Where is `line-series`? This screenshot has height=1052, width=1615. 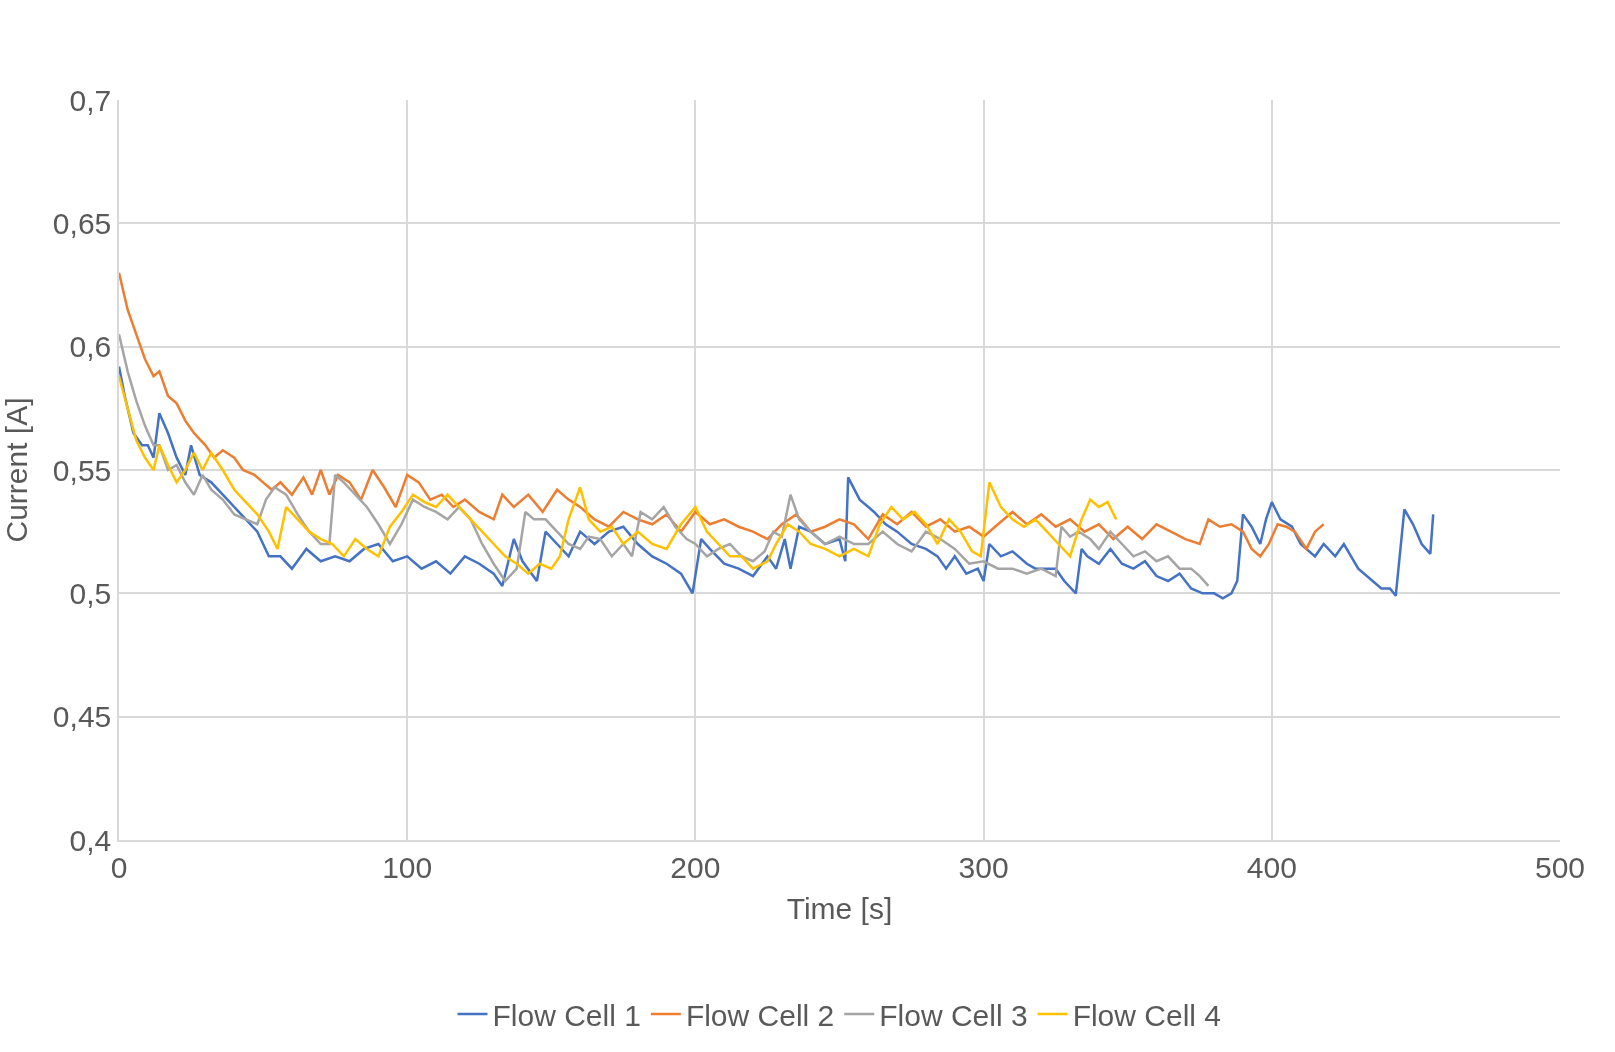
line-series is located at coordinates (618, 475).